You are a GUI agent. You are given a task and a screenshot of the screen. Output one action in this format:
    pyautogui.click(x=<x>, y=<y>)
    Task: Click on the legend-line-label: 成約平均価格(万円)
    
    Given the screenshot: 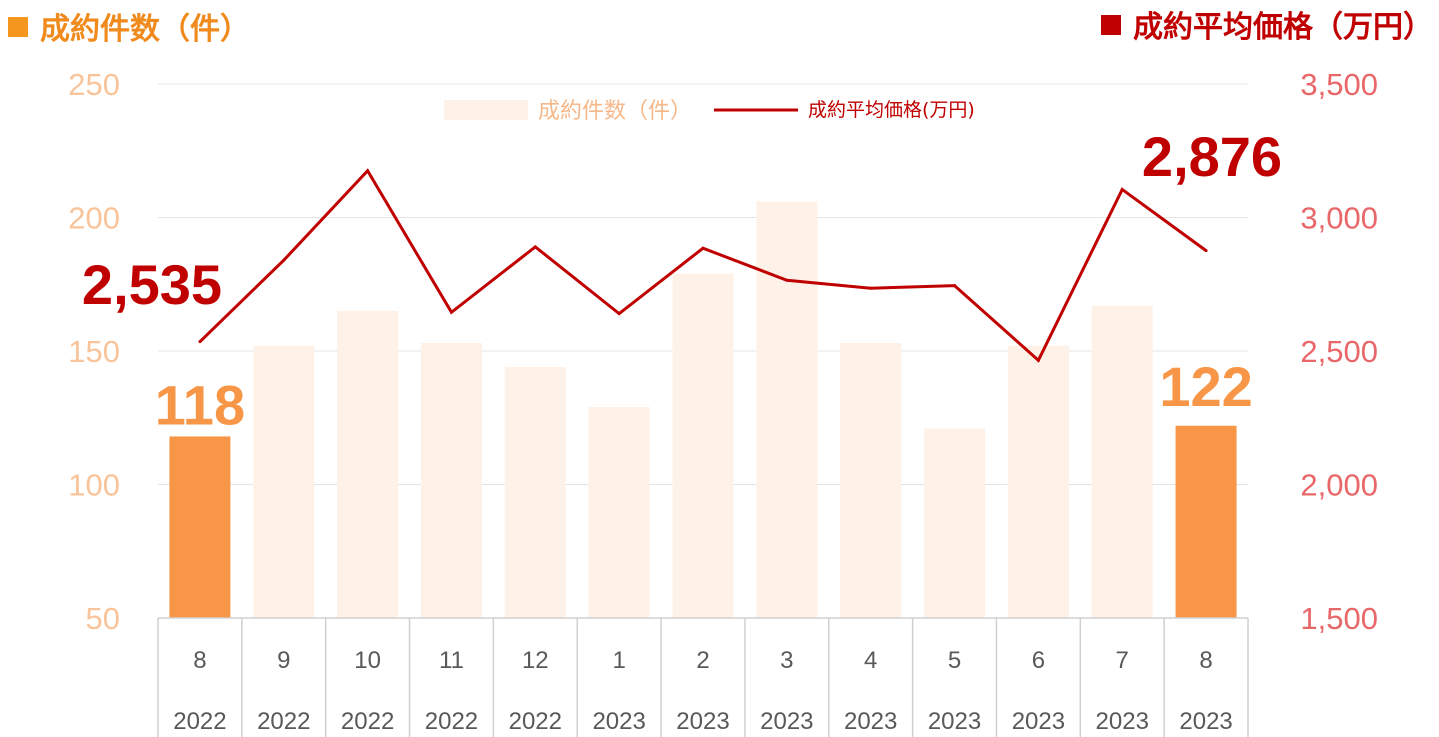 What is the action you would take?
    pyautogui.click(x=891, y=110)
    